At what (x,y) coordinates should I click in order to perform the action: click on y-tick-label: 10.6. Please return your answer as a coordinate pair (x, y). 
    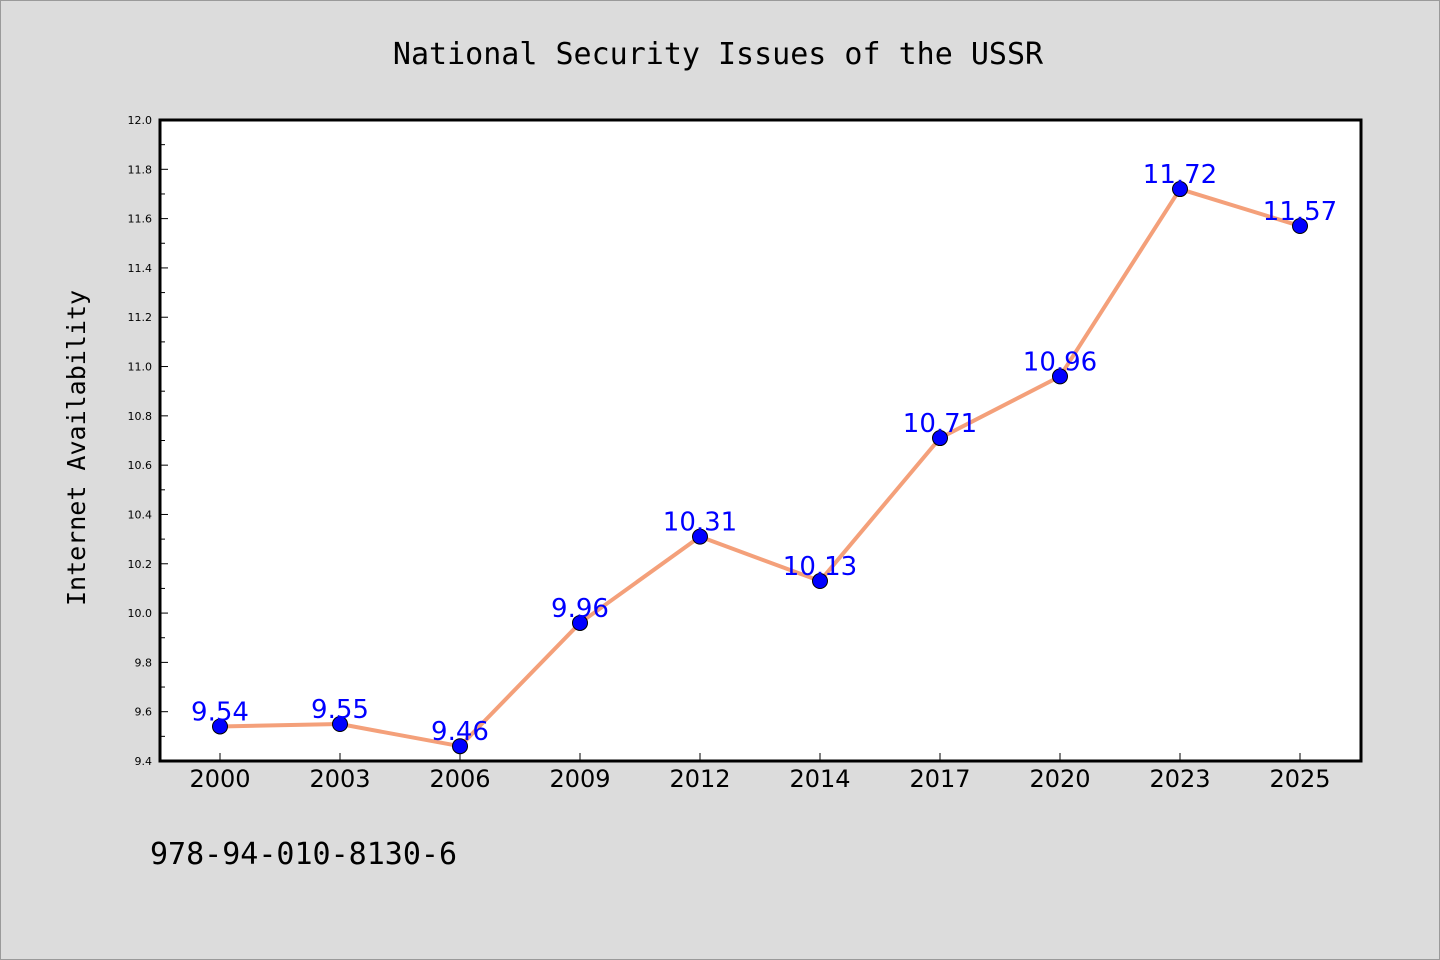
    Looking at the image, I should click on (140, 465).